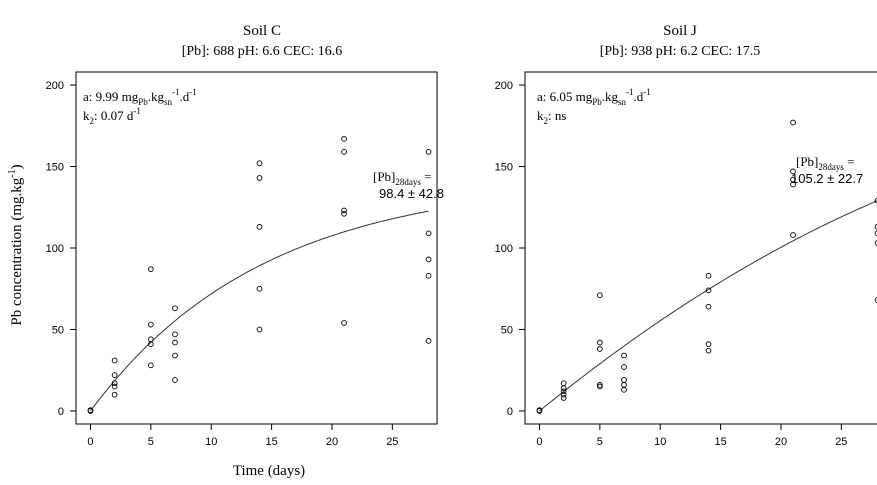 The image size is (877, 485). What do you see at coordinates (507, 330) in the screenshot?
I see `y-tick-label: 50` at bounding box center [507, 330].